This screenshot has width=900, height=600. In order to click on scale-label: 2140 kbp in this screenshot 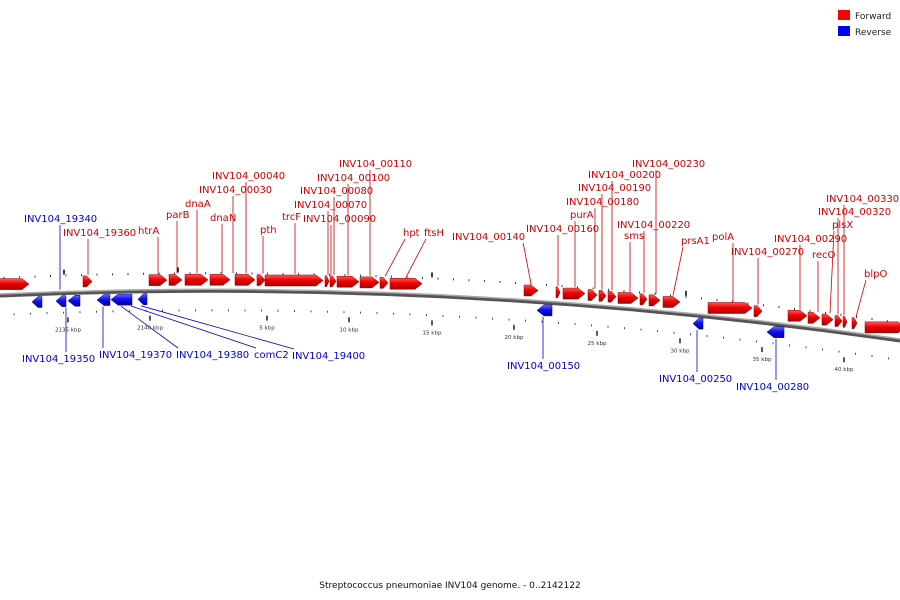, I will do `click(150, 329)`.